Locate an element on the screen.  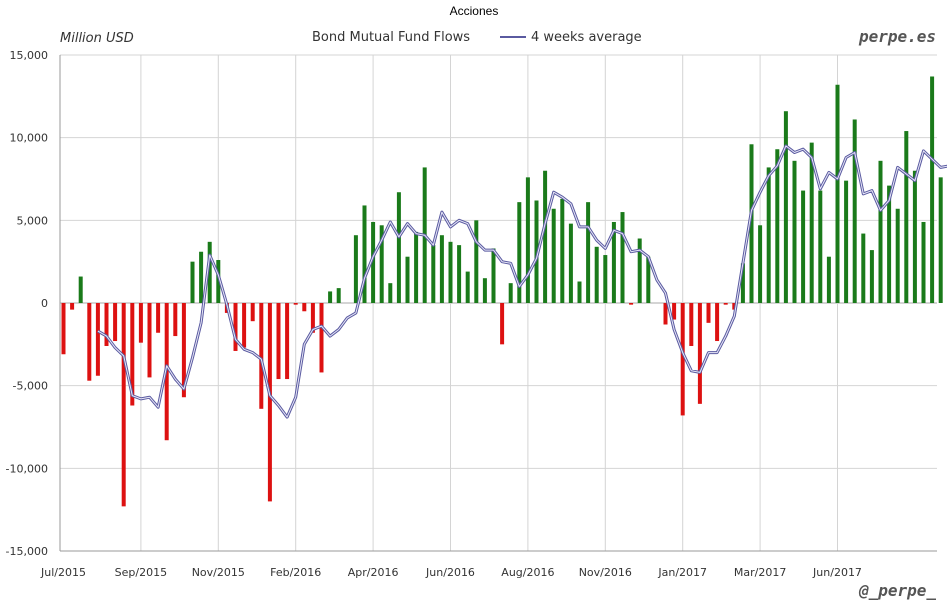
x-tick-label: Mar/2017 is located at coordinates (760, 572).